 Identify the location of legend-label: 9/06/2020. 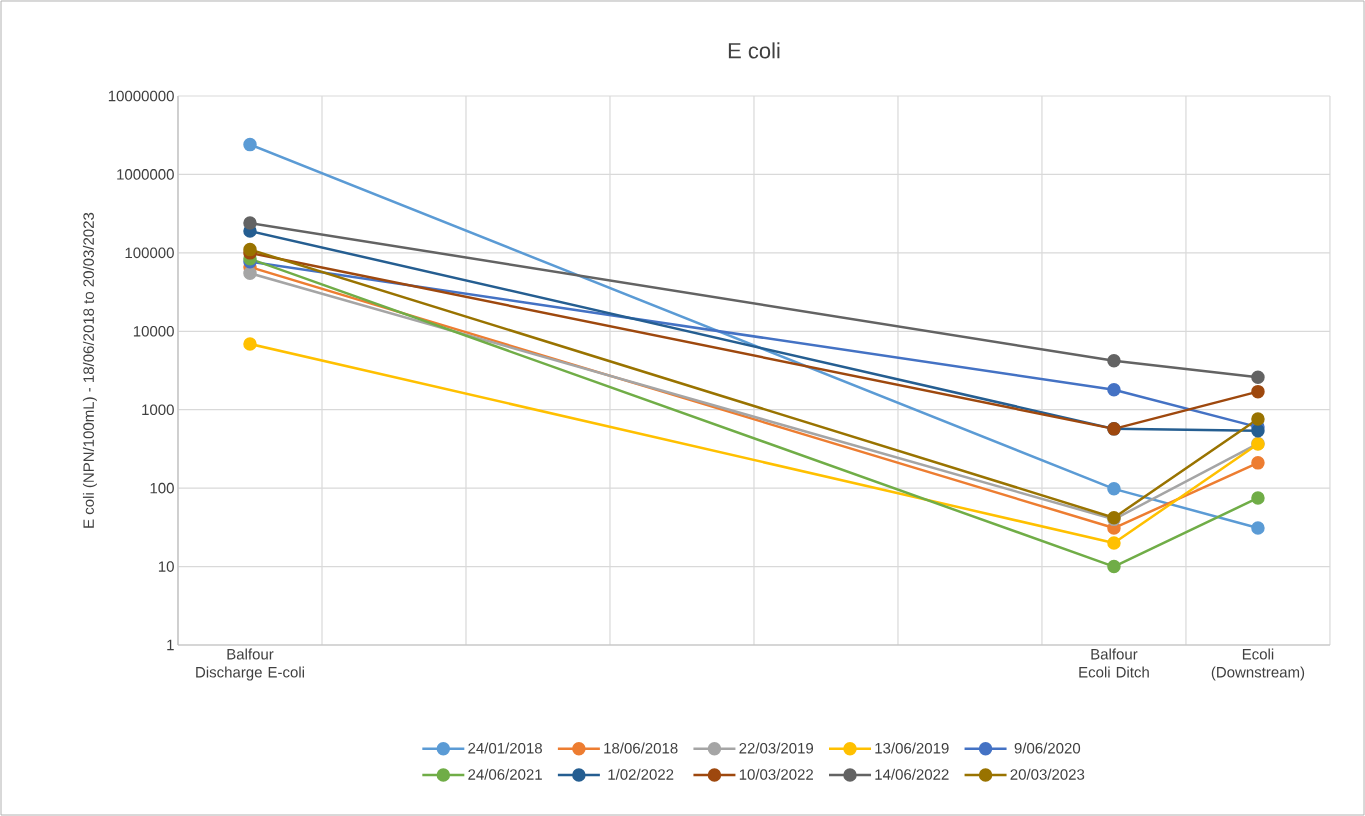
(1047, 748).